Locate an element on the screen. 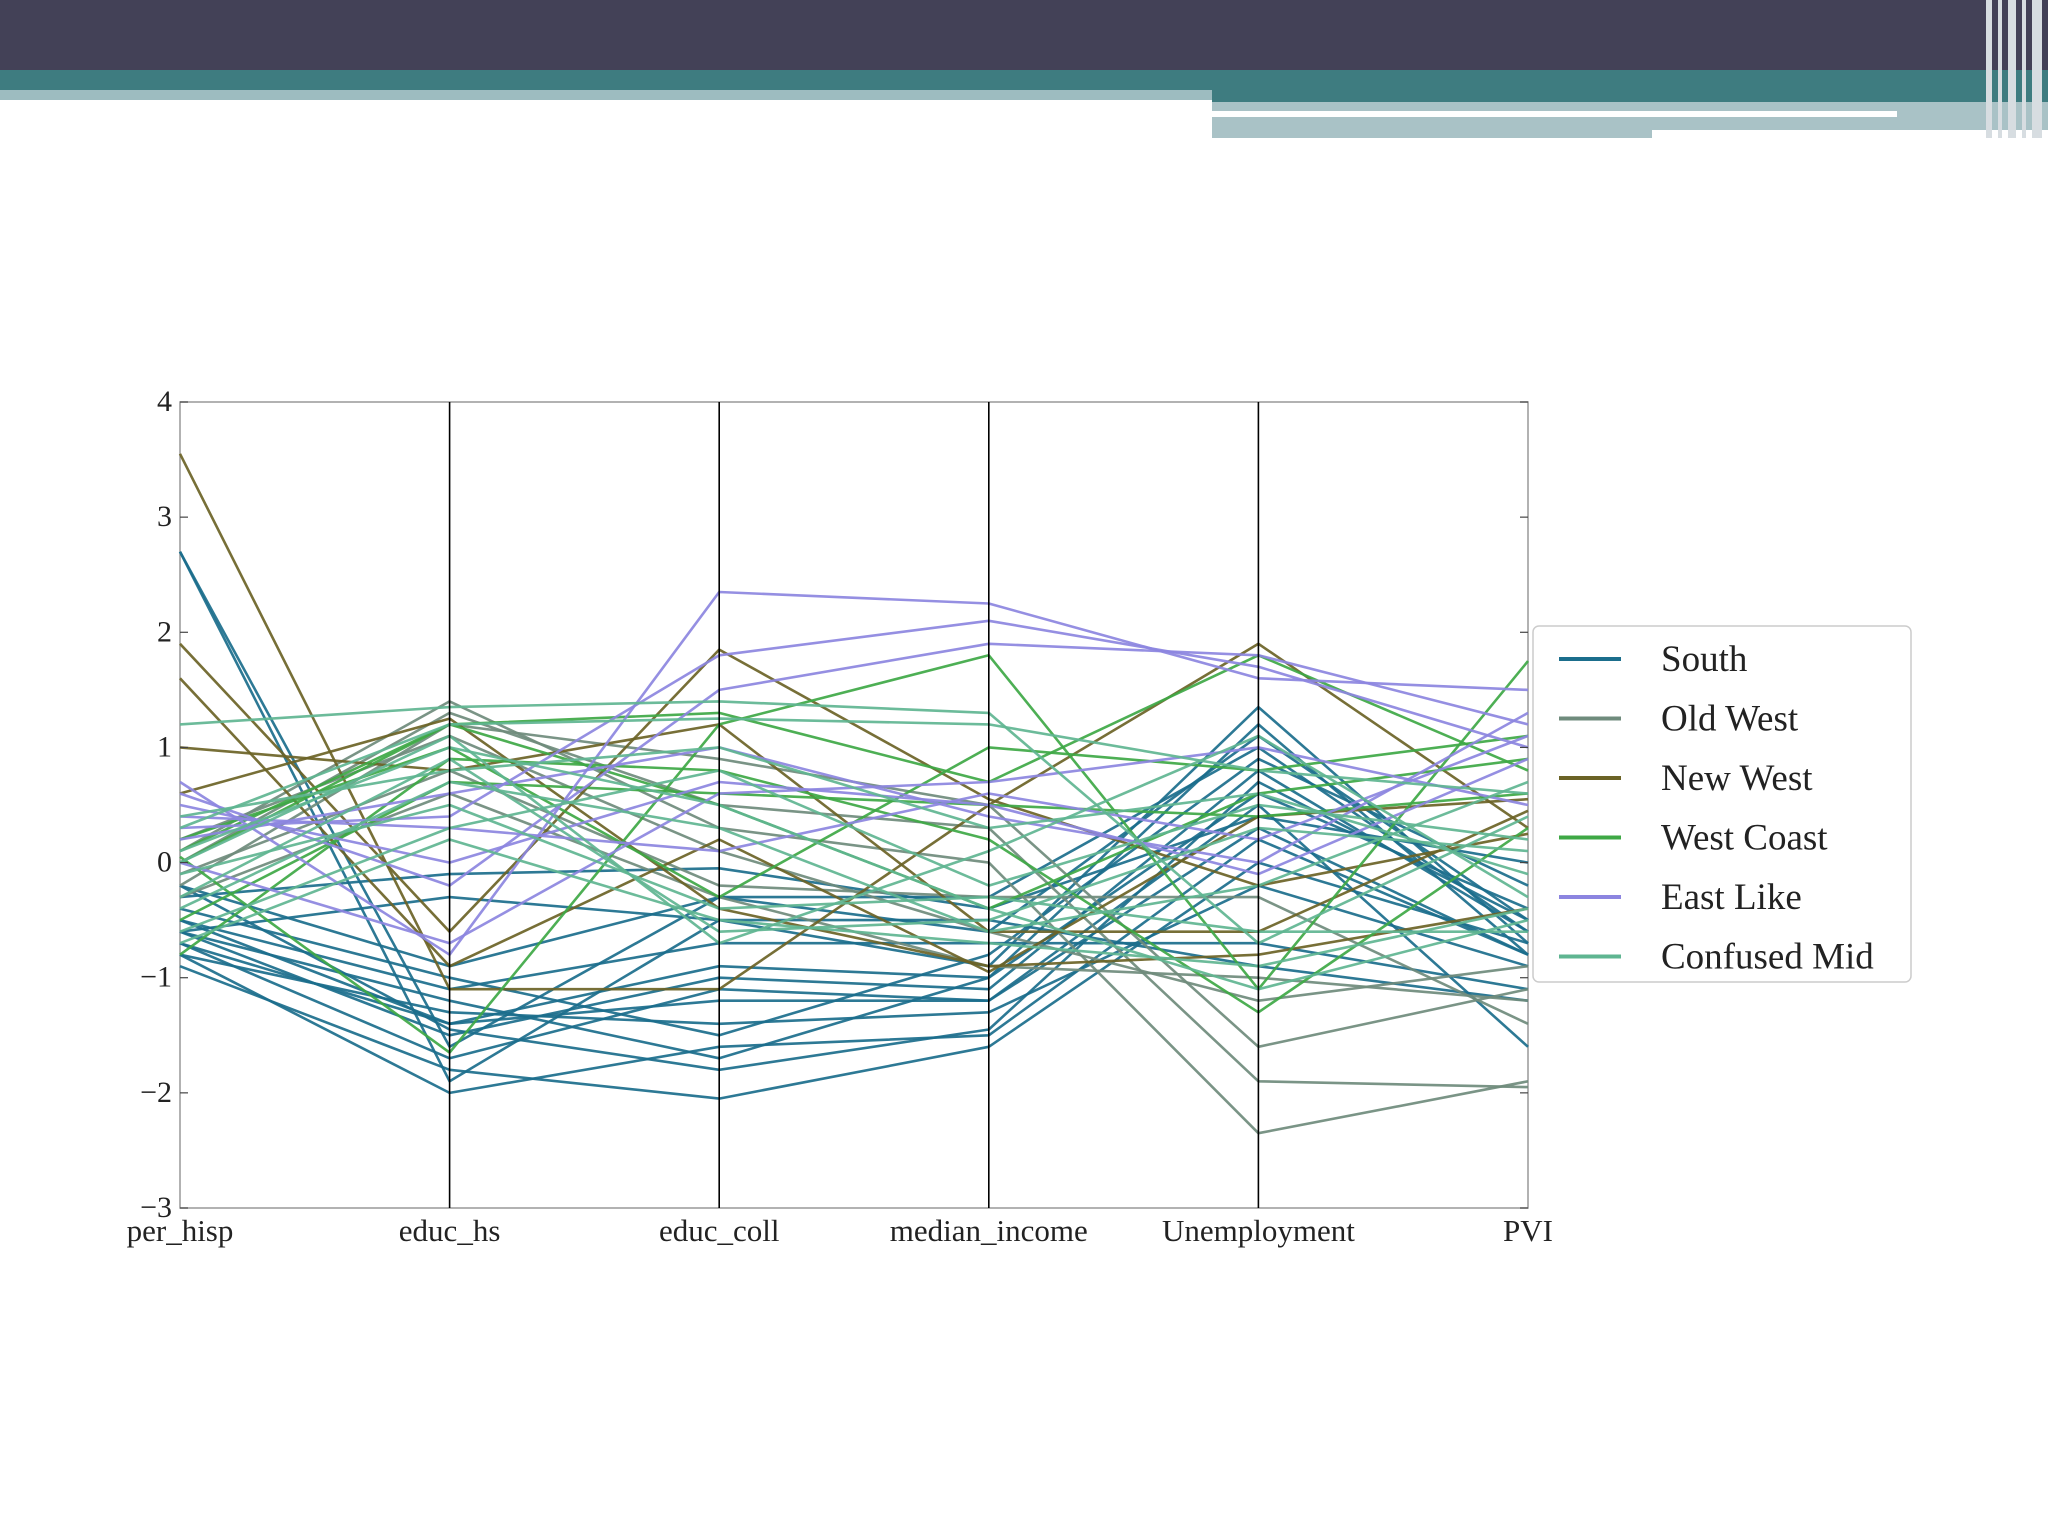  axis-label-per-hisp: per_hisp is located at coordinates (180, 1230).